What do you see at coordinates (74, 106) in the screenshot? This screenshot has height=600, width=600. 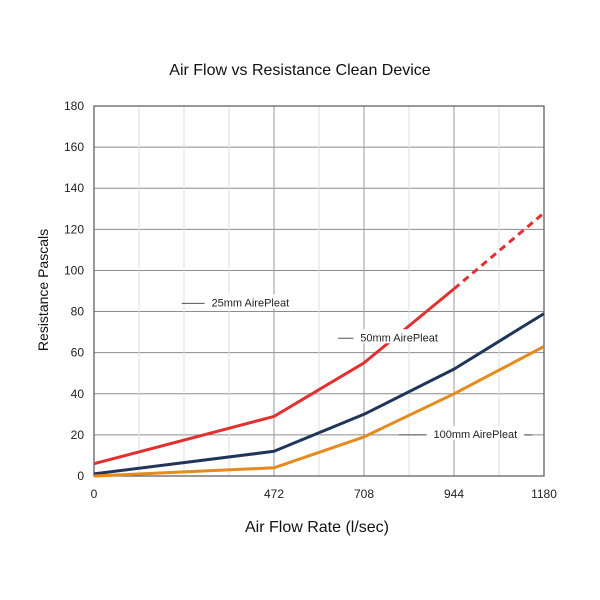 I see `y-tick-label: 180` at bounding box center [74, 106].